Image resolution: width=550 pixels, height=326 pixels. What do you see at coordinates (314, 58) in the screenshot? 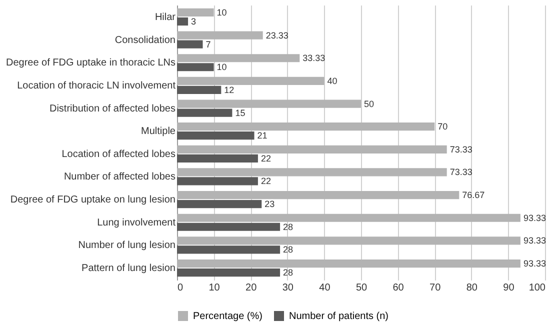
I see `data-label: 33.33` at bounding box center [314, 58].